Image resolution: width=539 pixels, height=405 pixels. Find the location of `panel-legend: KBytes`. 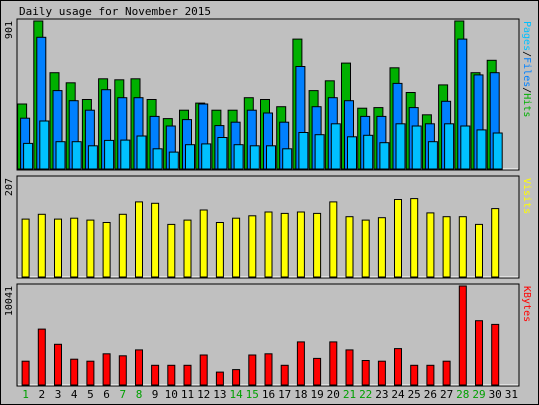

panel-legend: KBytes is located at coordinates (526, 304).